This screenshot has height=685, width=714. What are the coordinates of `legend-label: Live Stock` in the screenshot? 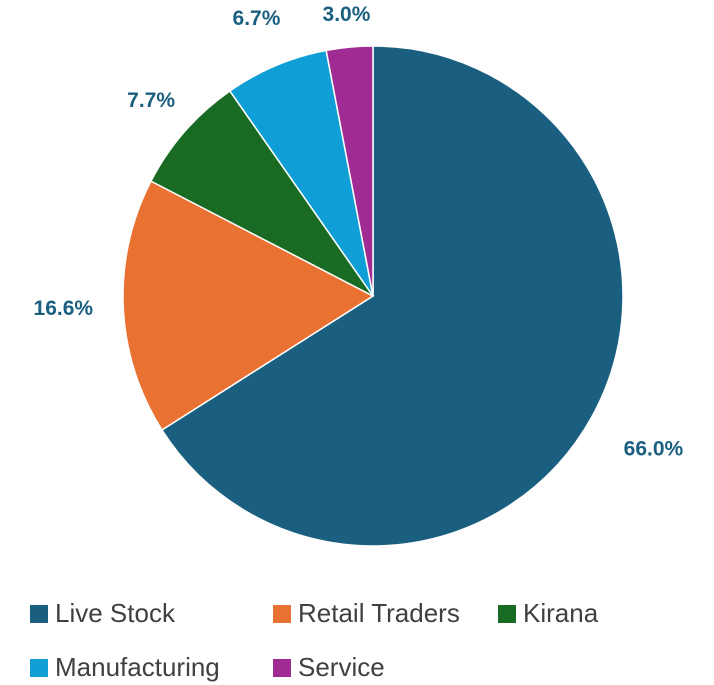 It's located at (115, 613).